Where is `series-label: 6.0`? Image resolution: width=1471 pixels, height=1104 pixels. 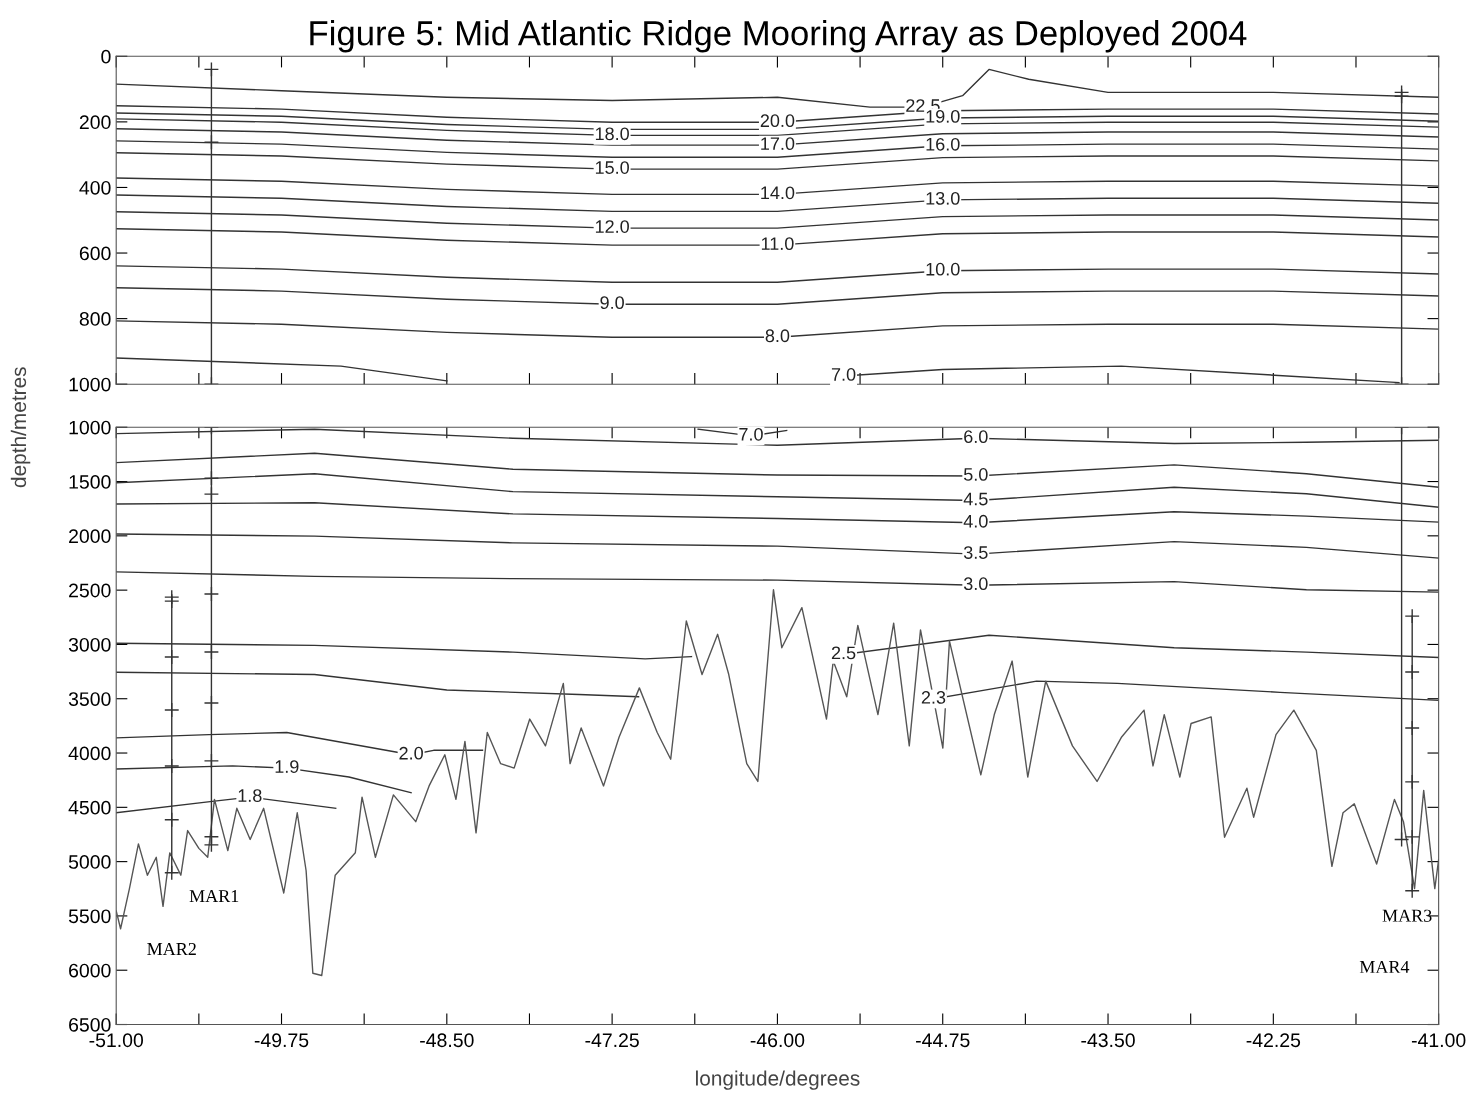 series-label: 6.0 is located at coordinates (976, 437).